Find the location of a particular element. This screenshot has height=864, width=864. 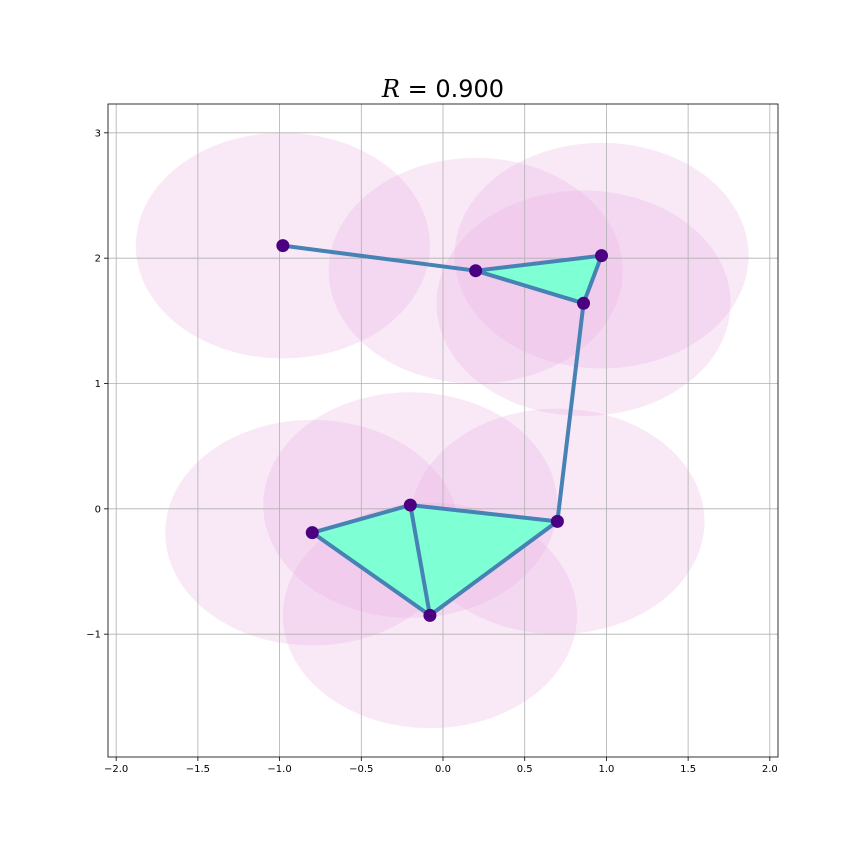

x-tick-label-7: 1.5 is located at coordinates (688, 769).